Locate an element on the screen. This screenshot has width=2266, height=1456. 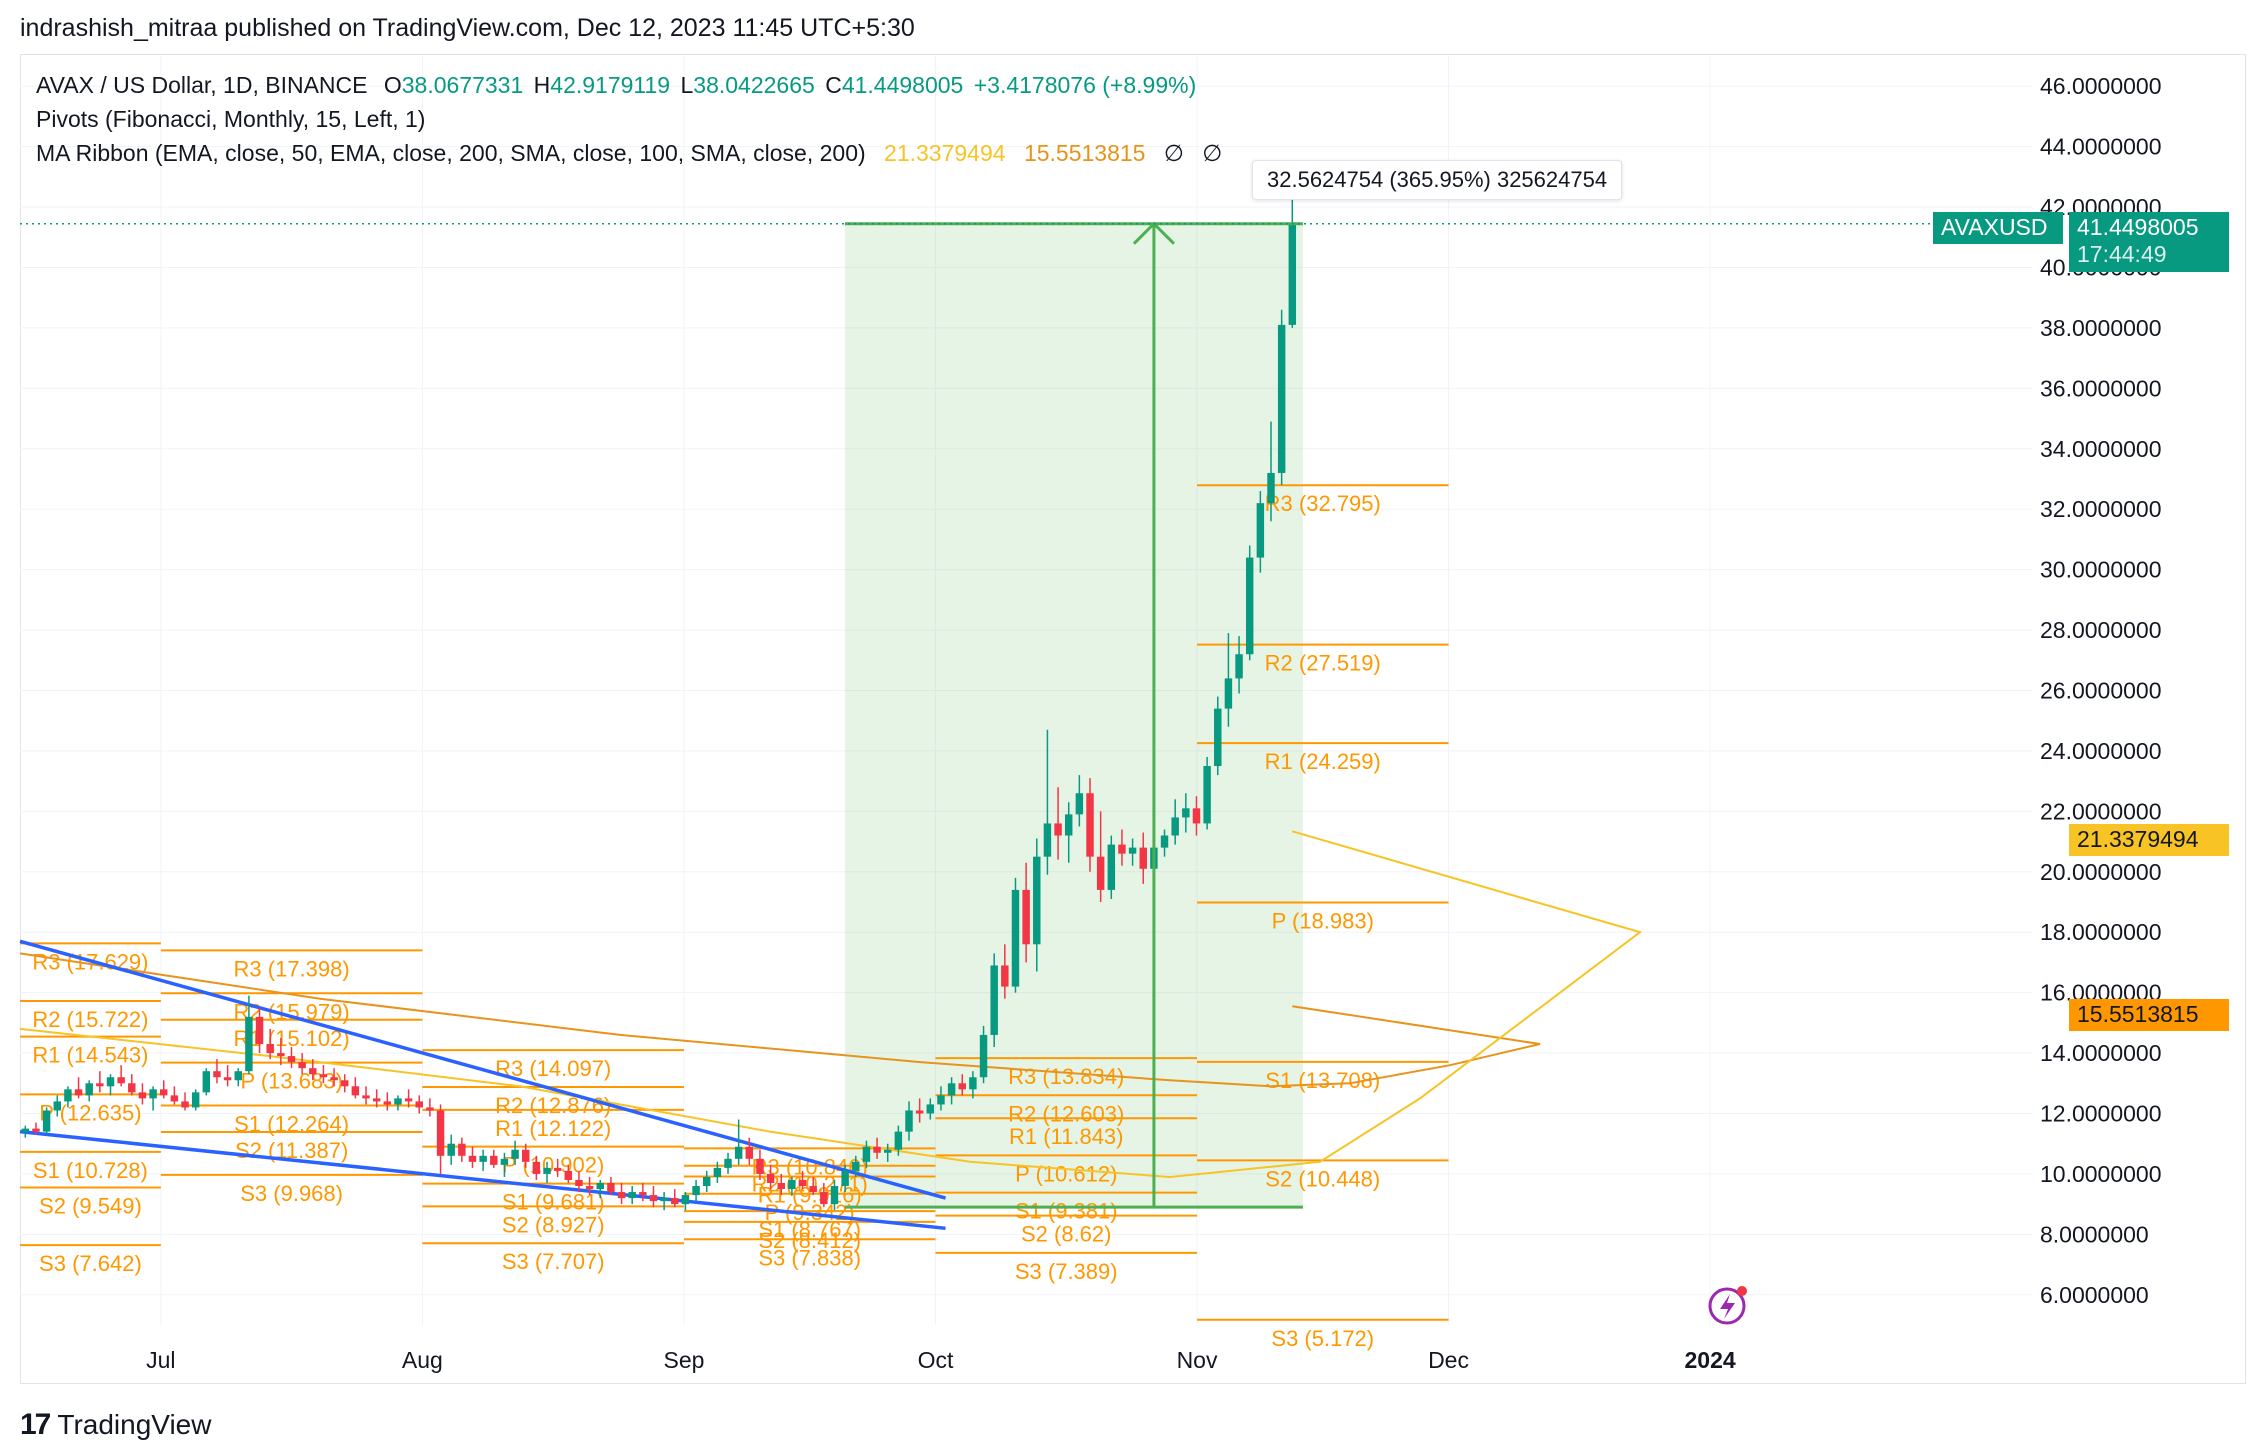
flash-icon is located at coordinates (1727, 1305).